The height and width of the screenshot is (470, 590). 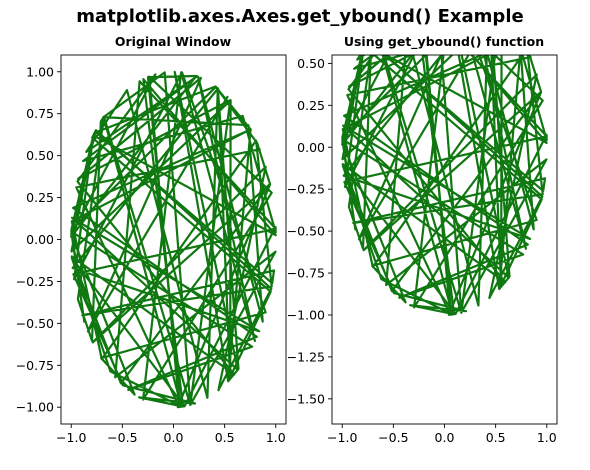 I want to click on left-y-axis: 1.00 0.75 0.50 0.25 0.00 −0.25 −0.50 −0.75 −1.00, so click(x=38, y=239).